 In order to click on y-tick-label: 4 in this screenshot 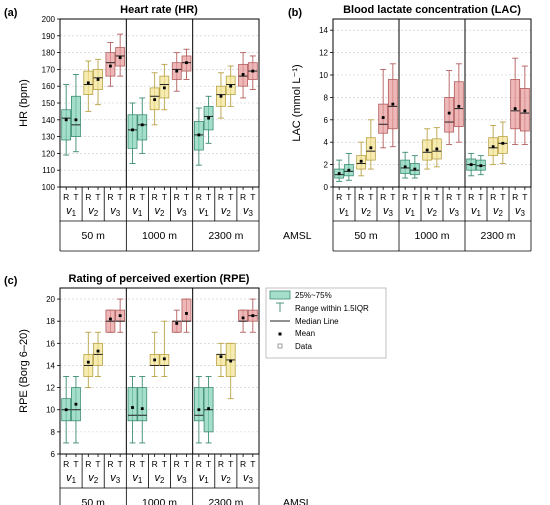, I will do `click(326, 142)`.